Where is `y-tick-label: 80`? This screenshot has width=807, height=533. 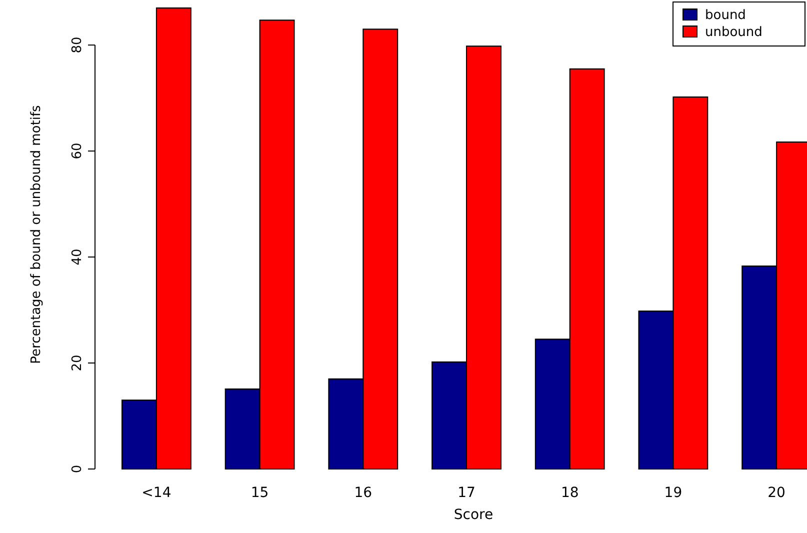 y-tick-label: 80 is located at coordinates (77, 45).